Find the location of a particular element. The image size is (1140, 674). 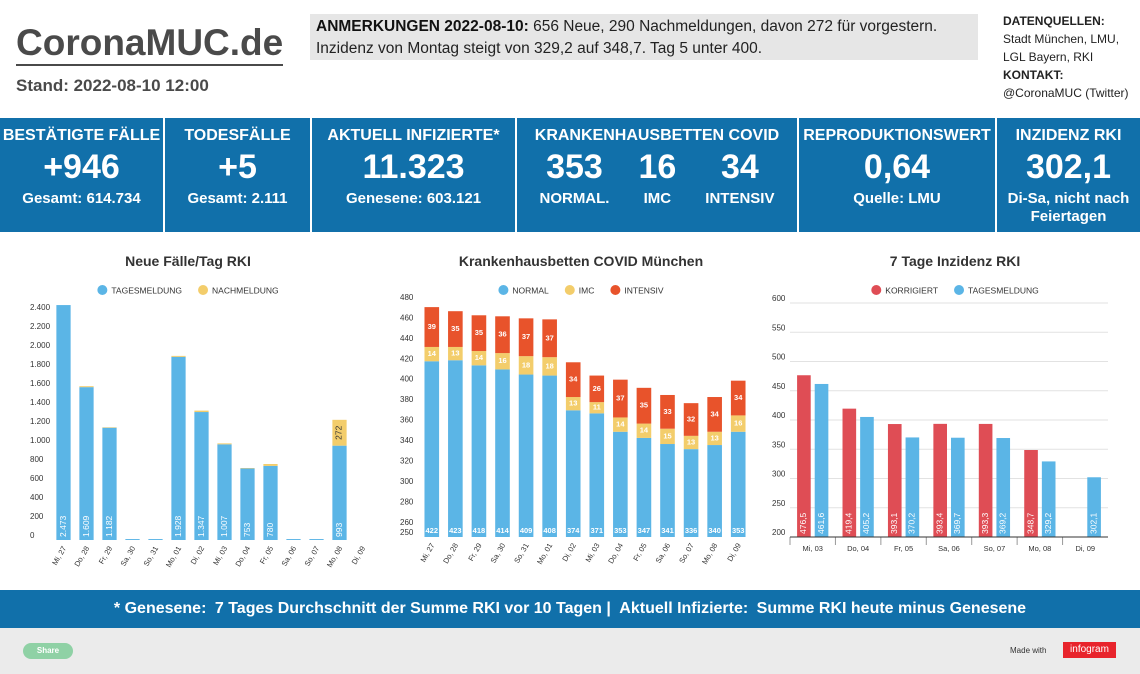

y-tick-label: 440 is located at coordinates (407, 338).